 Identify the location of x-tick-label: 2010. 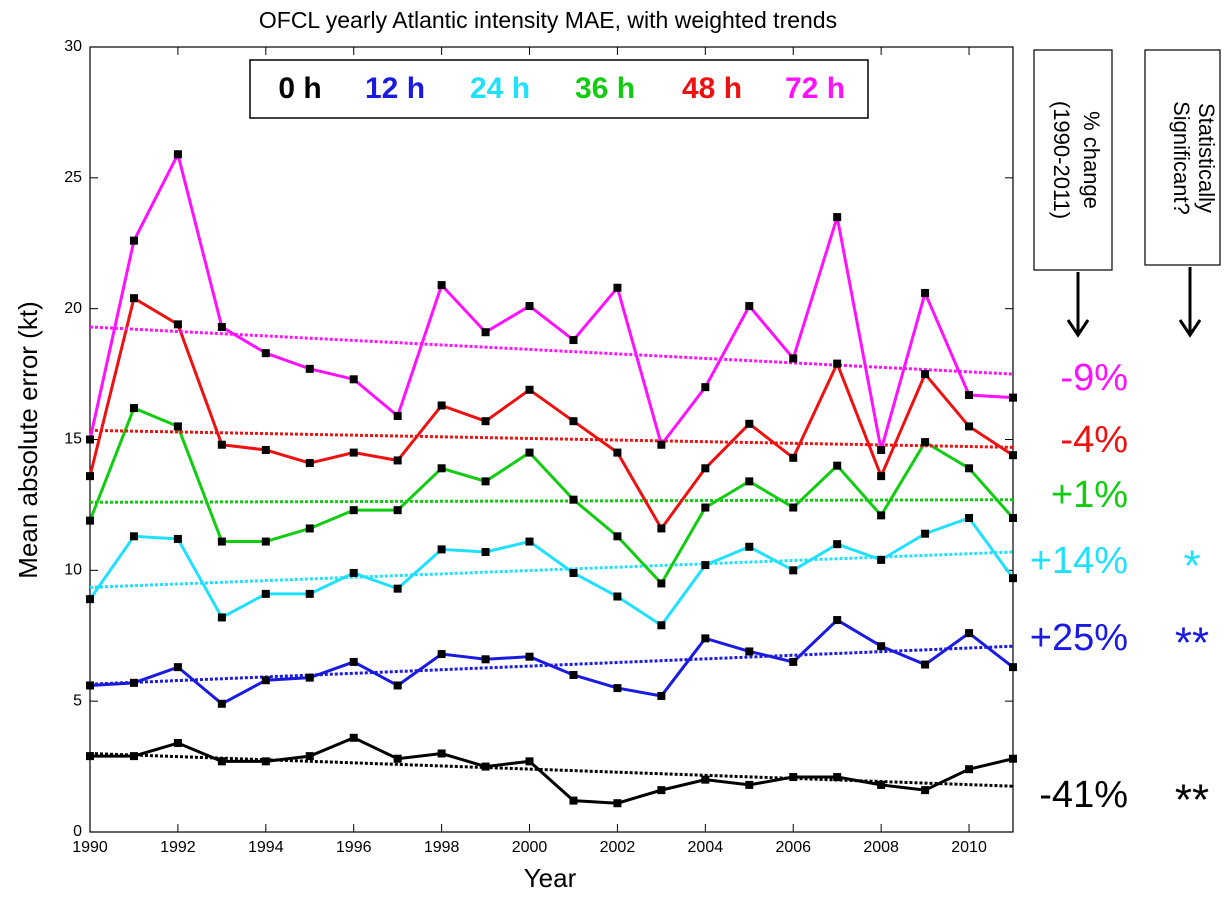
(969, 847).